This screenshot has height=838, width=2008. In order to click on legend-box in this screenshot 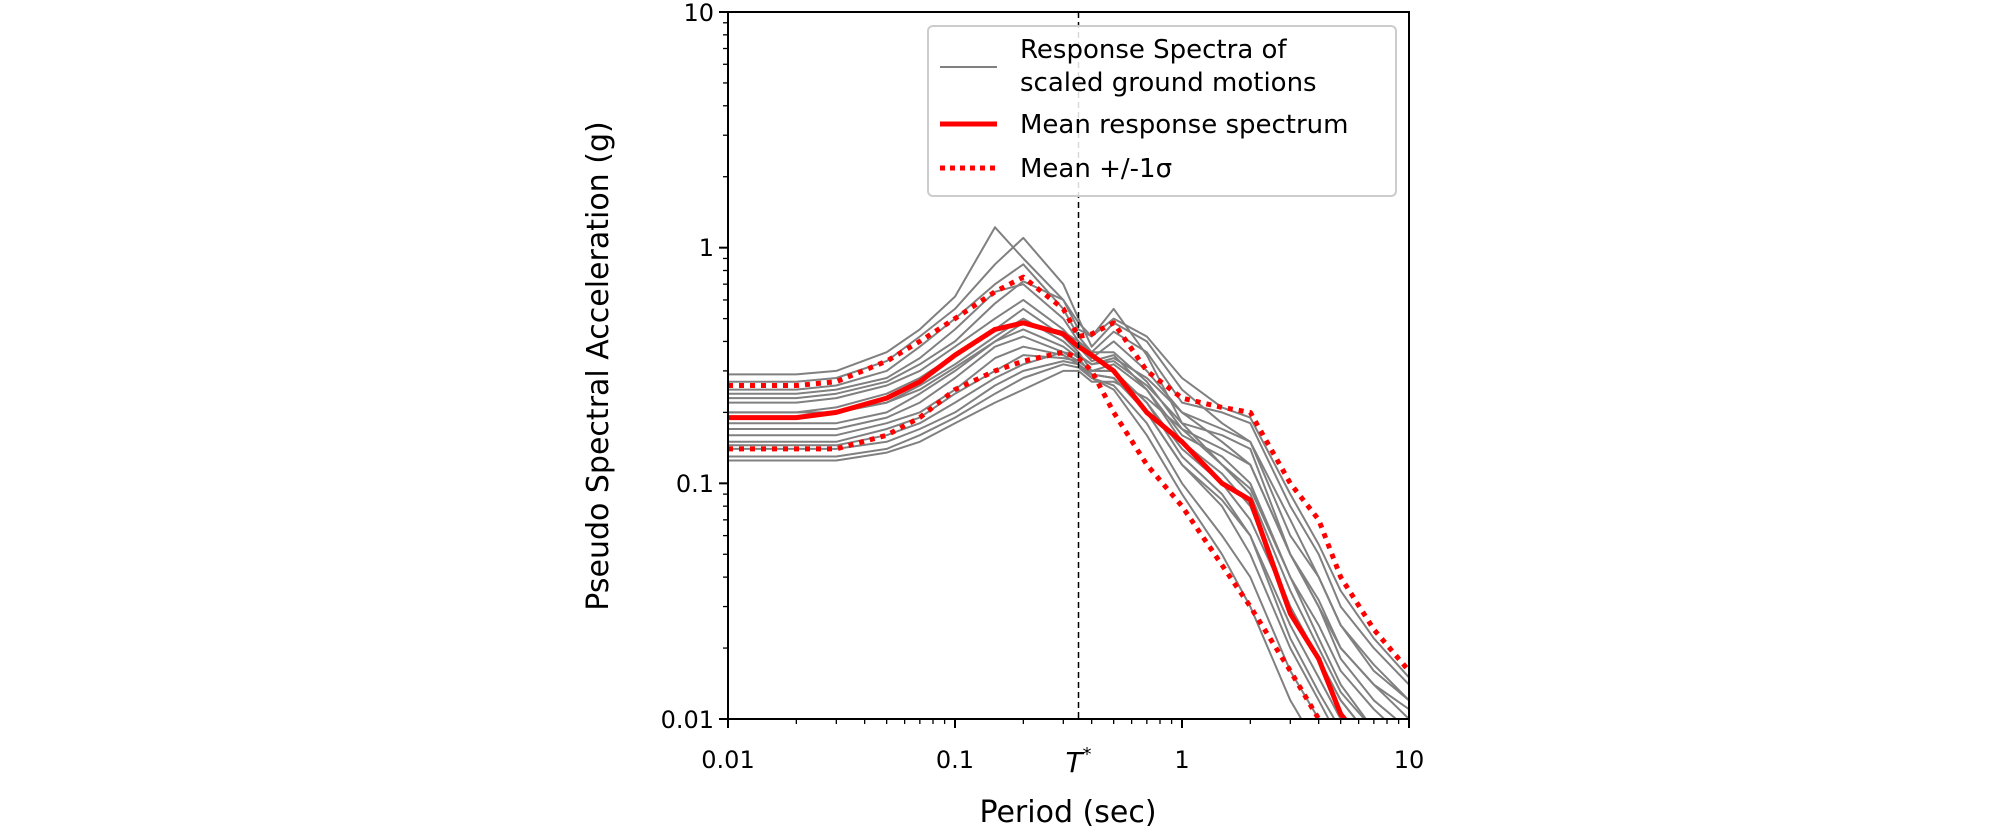, I will do `click(1162, 111)`.